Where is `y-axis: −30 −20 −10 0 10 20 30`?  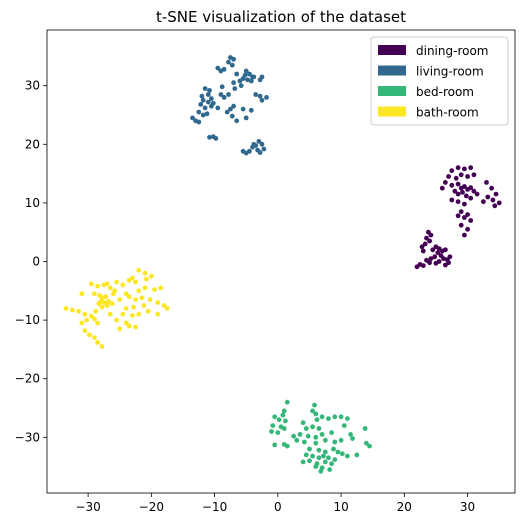
y-axis: −30 −20 −10 0 10 20 30 is located at coordinates (31, 261).